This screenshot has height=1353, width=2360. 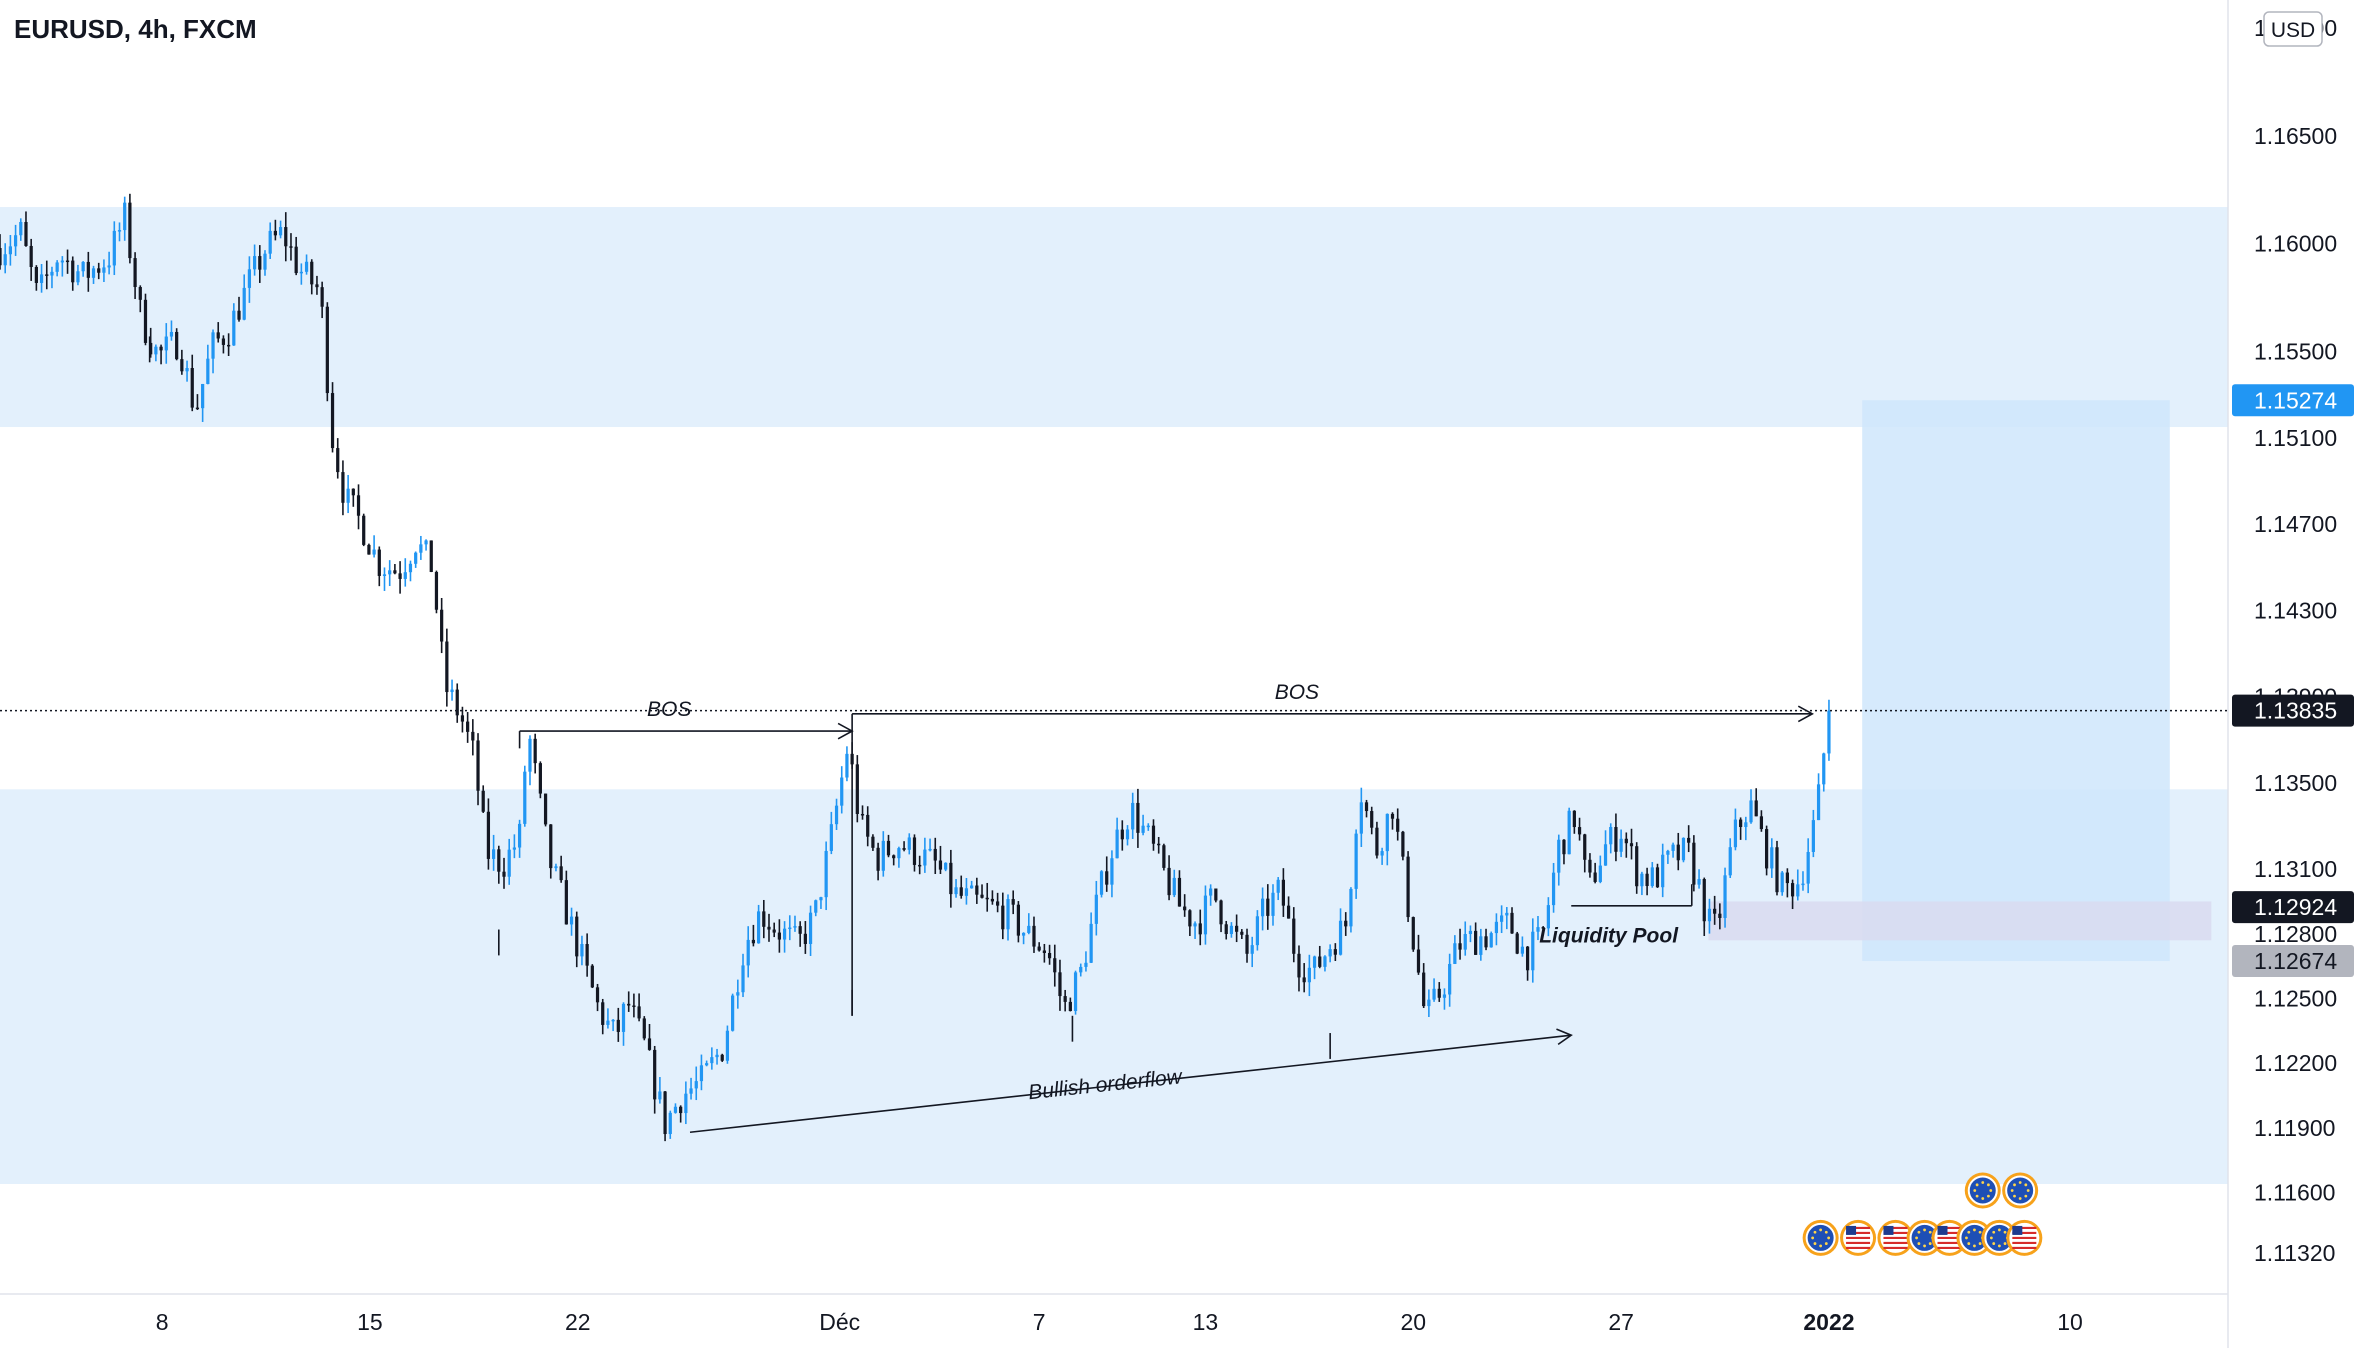 What do you see at coordinates (2293, 29) in the screenshot?
I see `currency-badge: USD` at bounding box center [2293, 29].